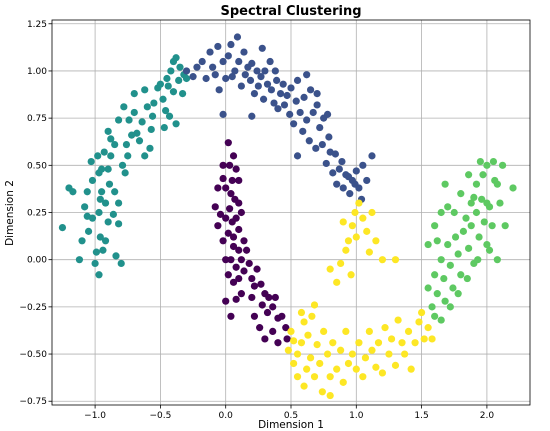 This screenshot has width=550, height=431. I want to click on y-axis-ticks: −0.75 −0.50 −0.25 0.00 0.25 0.50 0.75 1.00 1.25, so click(35, 213).